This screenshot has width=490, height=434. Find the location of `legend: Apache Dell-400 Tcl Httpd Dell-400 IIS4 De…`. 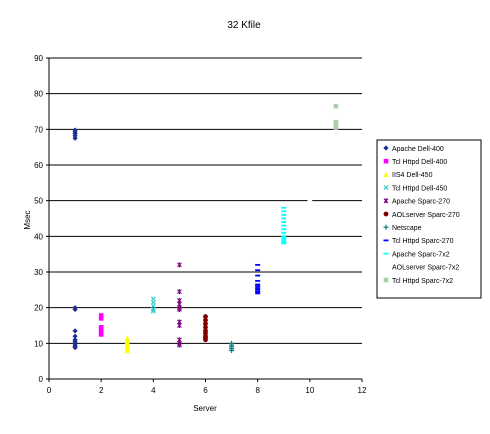

legend: Apache Dell-400 Tcl Httpd Dell-400 IIS4 De… is located at coordinates (429, 219).